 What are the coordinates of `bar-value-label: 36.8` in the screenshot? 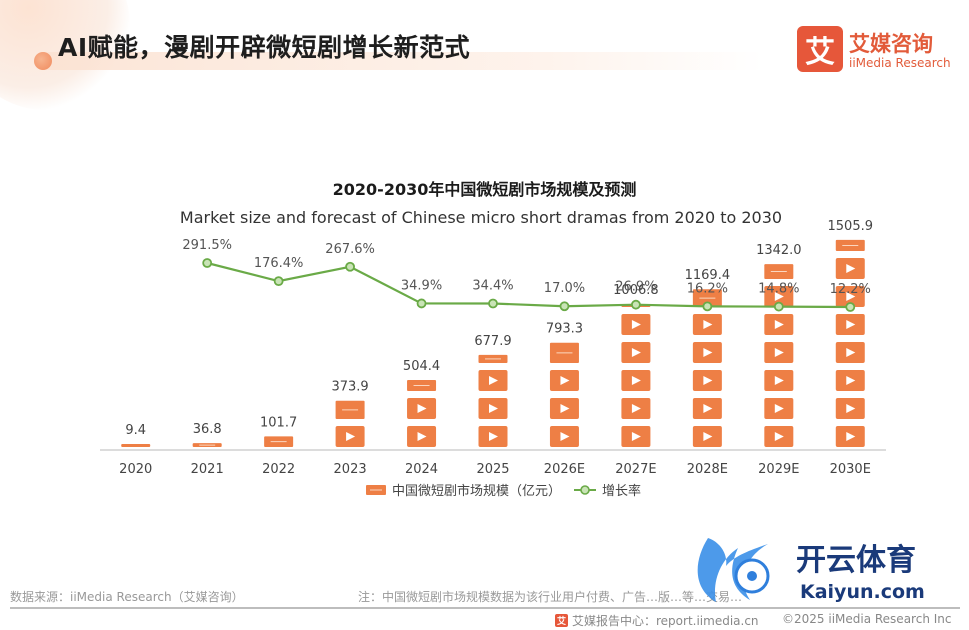 It's located at (207, 429).